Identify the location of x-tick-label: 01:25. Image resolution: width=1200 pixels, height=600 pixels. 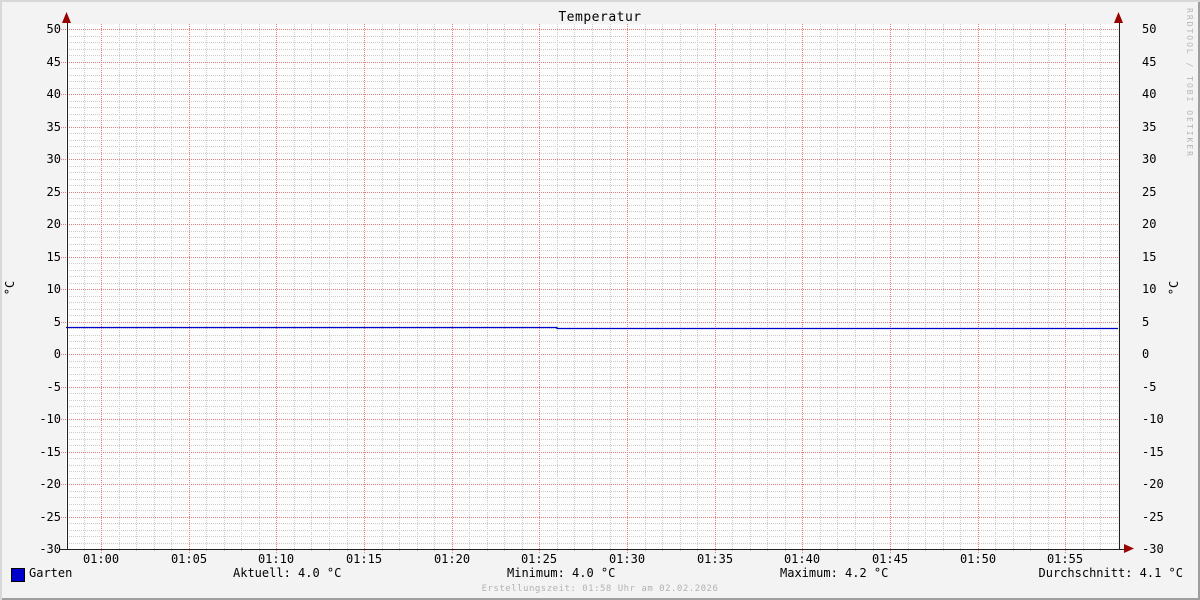
(539, 559).